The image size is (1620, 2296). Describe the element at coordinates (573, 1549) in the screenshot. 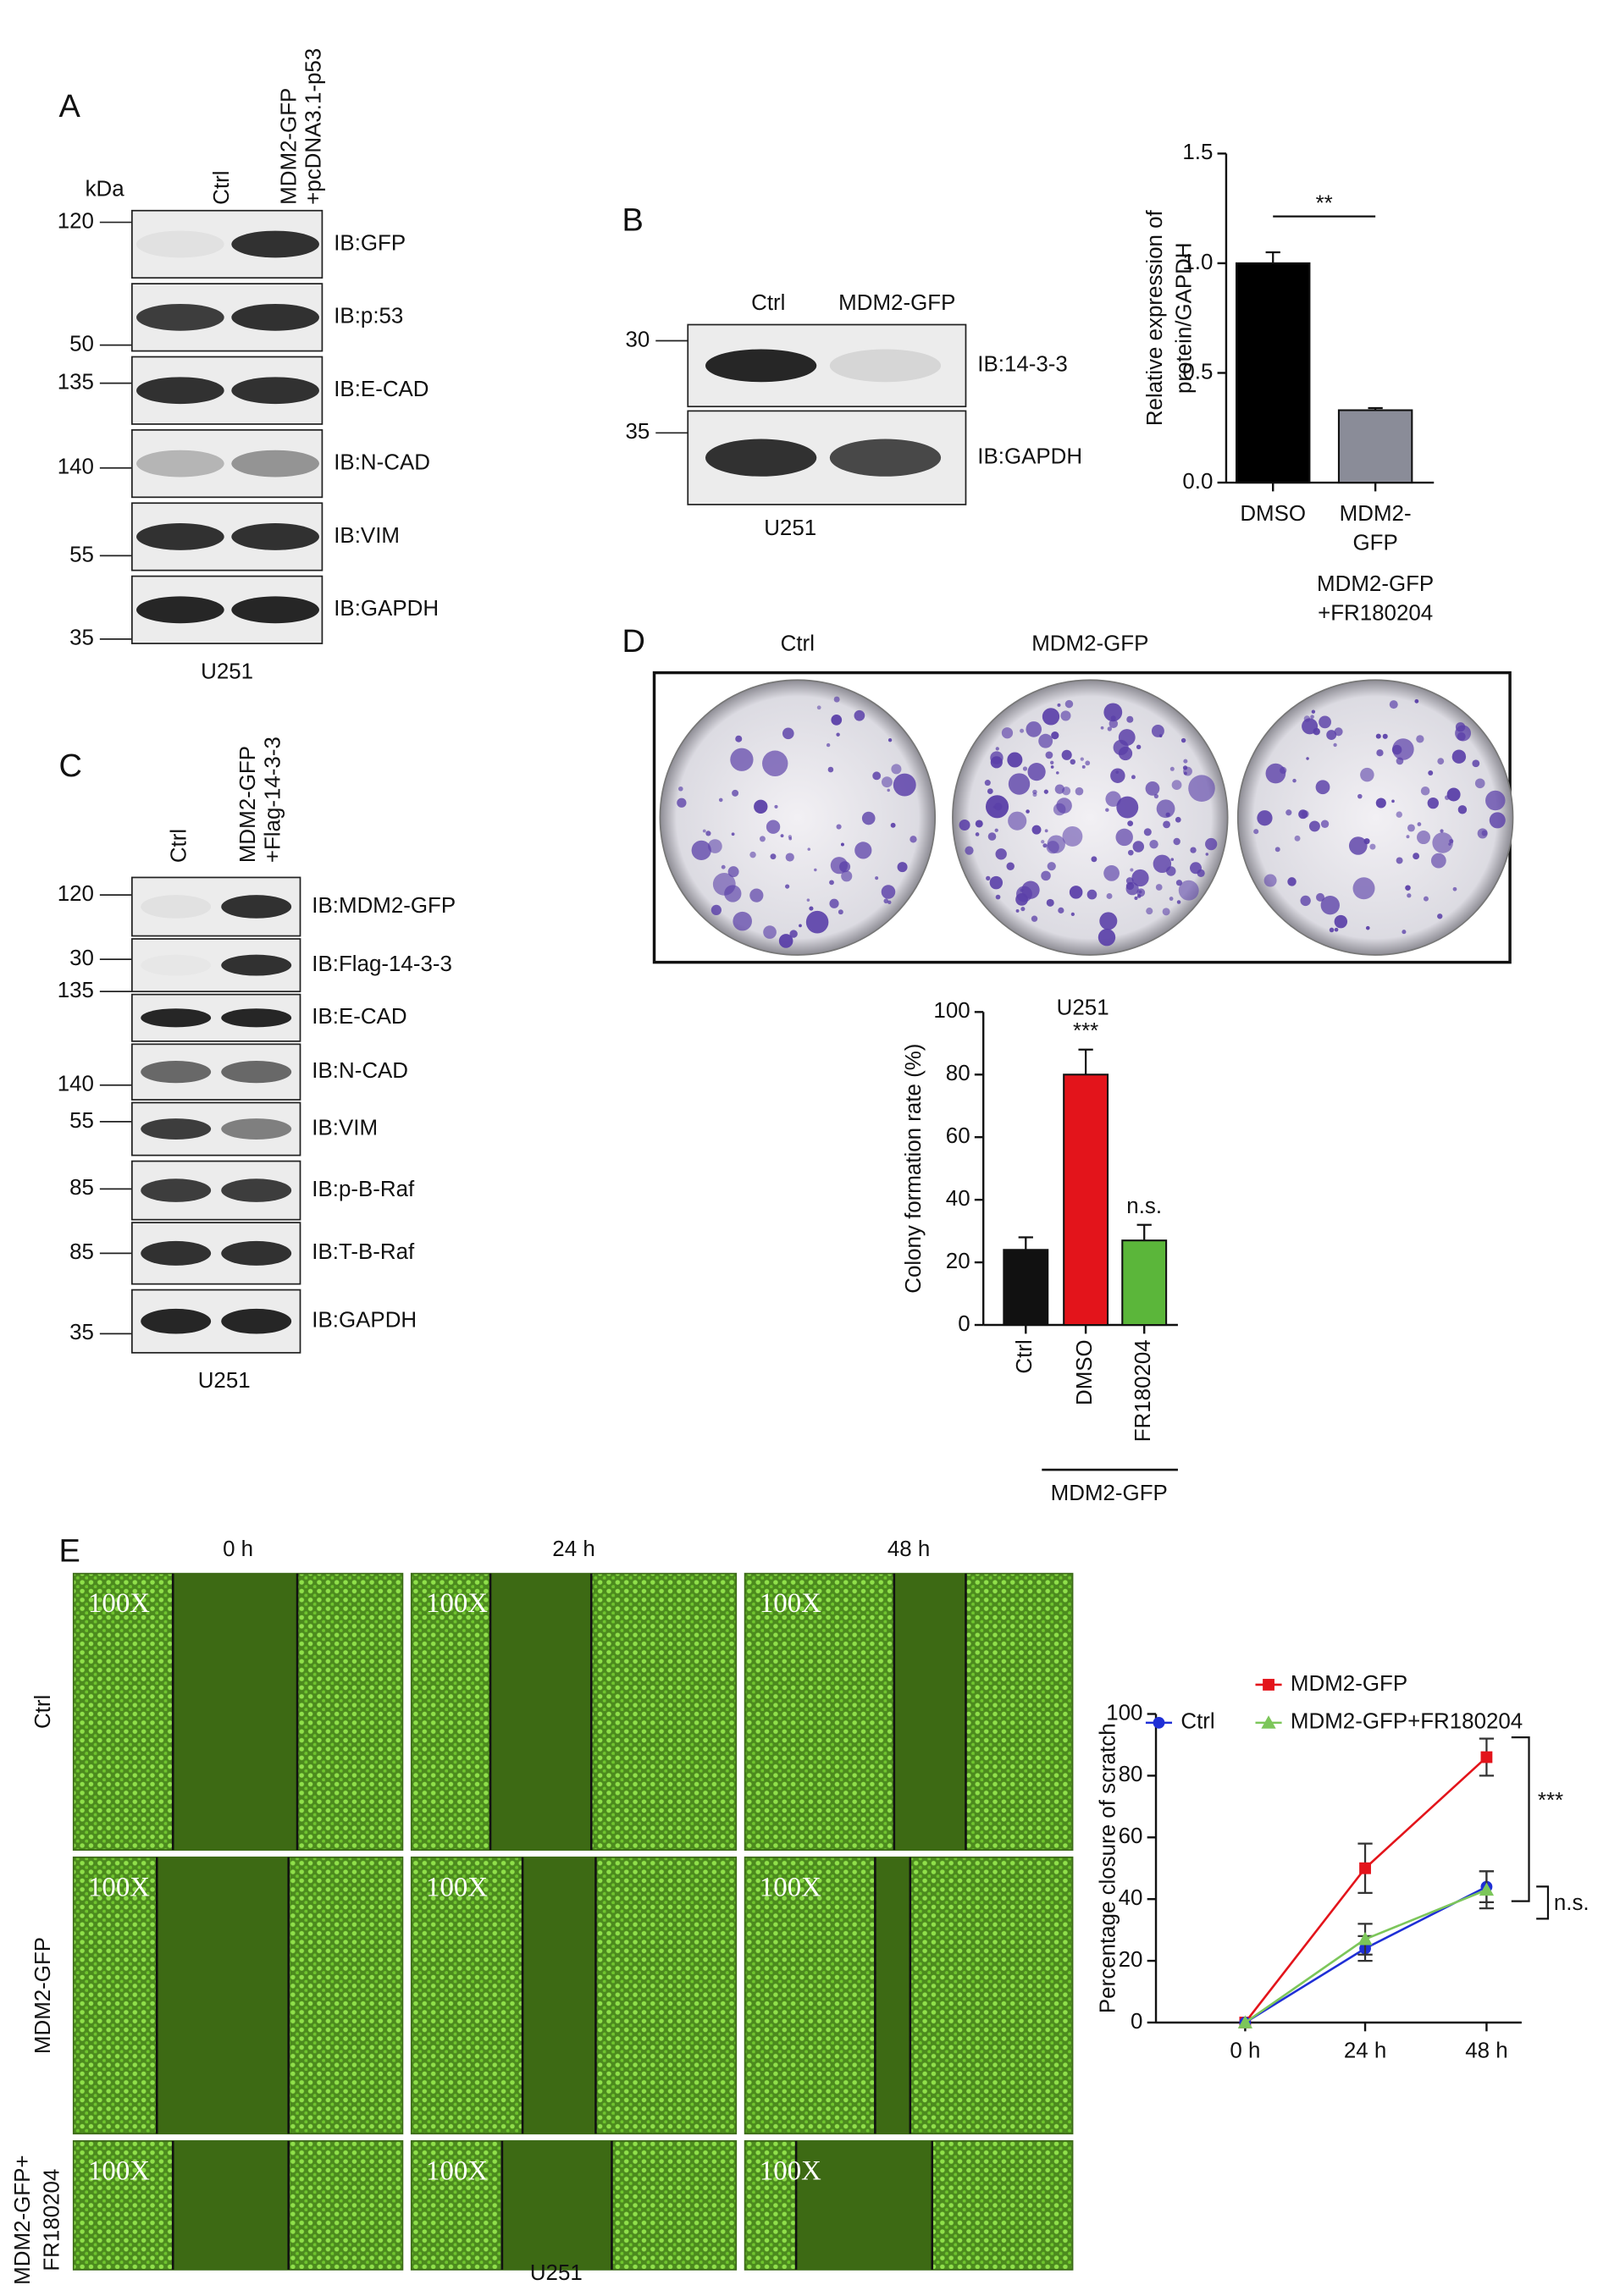

I see `time-label: 24 h` at that location.